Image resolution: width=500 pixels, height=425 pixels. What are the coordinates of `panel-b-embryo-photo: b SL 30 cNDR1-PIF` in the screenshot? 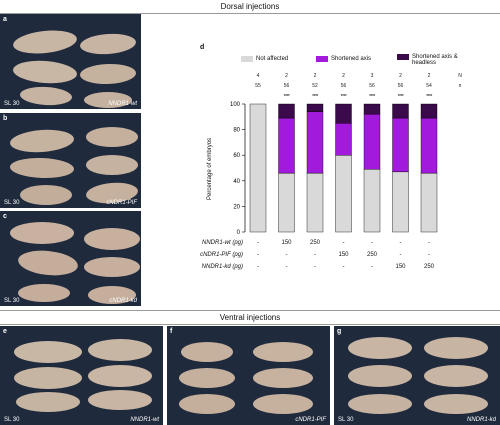 It's located at (70, 160).